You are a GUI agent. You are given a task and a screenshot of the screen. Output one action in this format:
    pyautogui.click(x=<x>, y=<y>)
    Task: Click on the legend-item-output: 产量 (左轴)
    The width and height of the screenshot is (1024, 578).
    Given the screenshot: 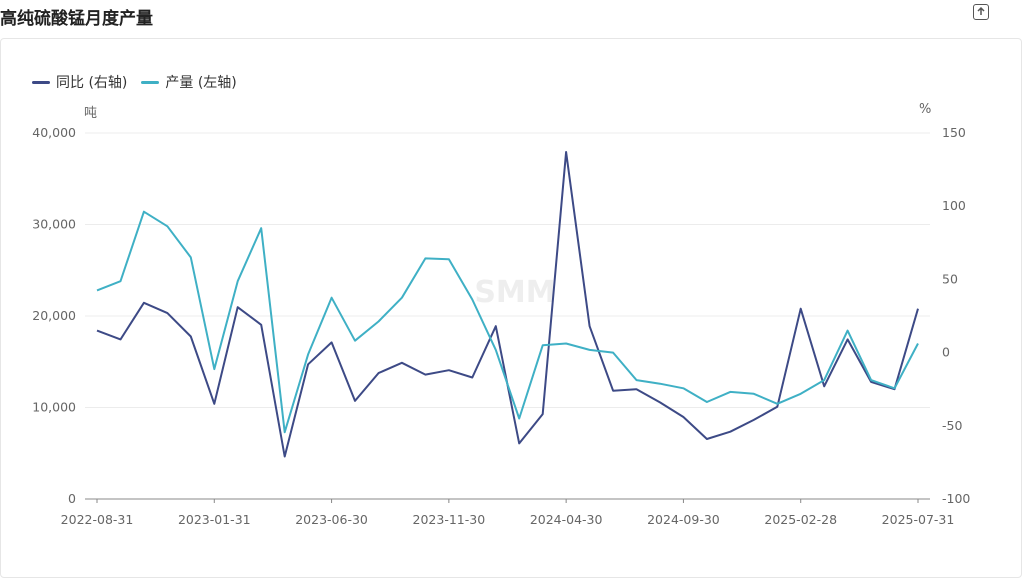 What is the action you would take?
    pyautogui.click(x=189, y=82)
    